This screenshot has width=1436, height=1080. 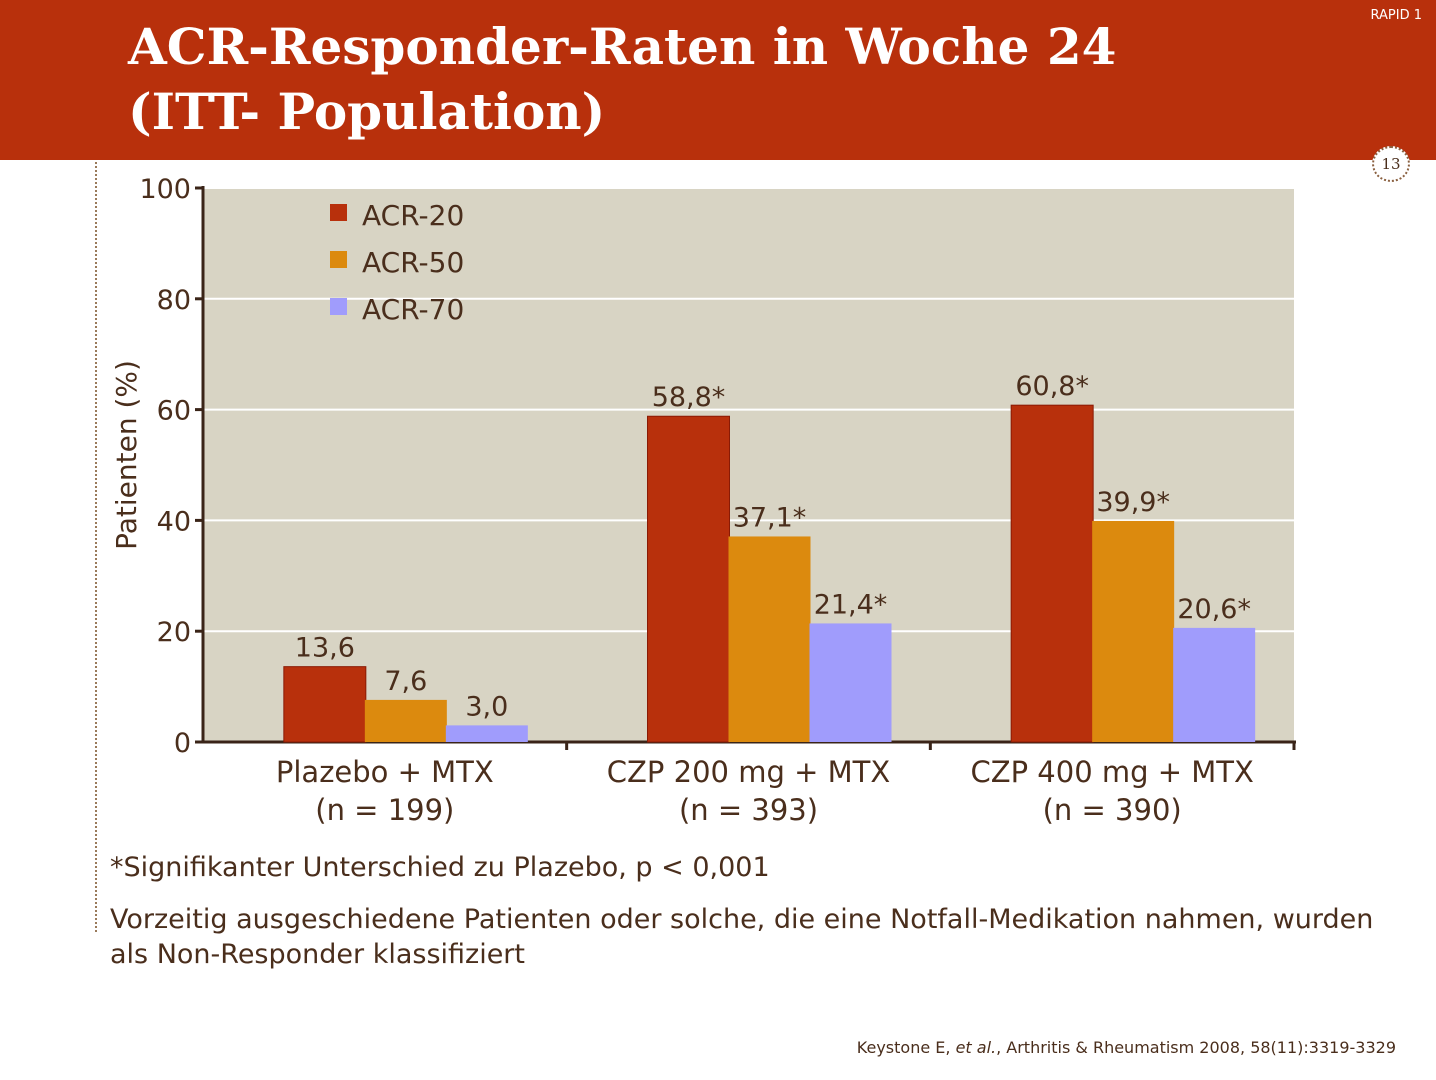 What do you see at coordinates (325, 648) in the screenshot?
I see `data-label: 13,6` at bounding box center [325, 648].